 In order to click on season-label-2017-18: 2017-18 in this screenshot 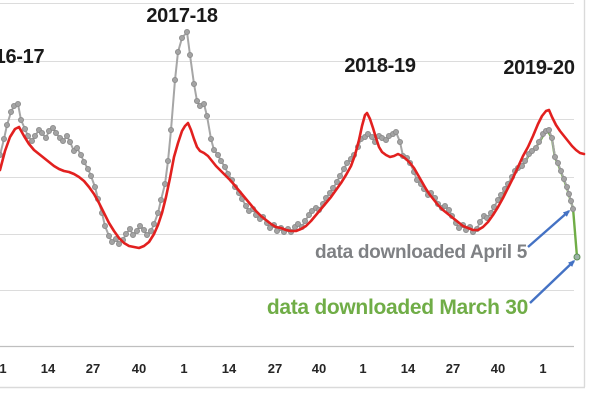, I will do `click(182, 16)`.